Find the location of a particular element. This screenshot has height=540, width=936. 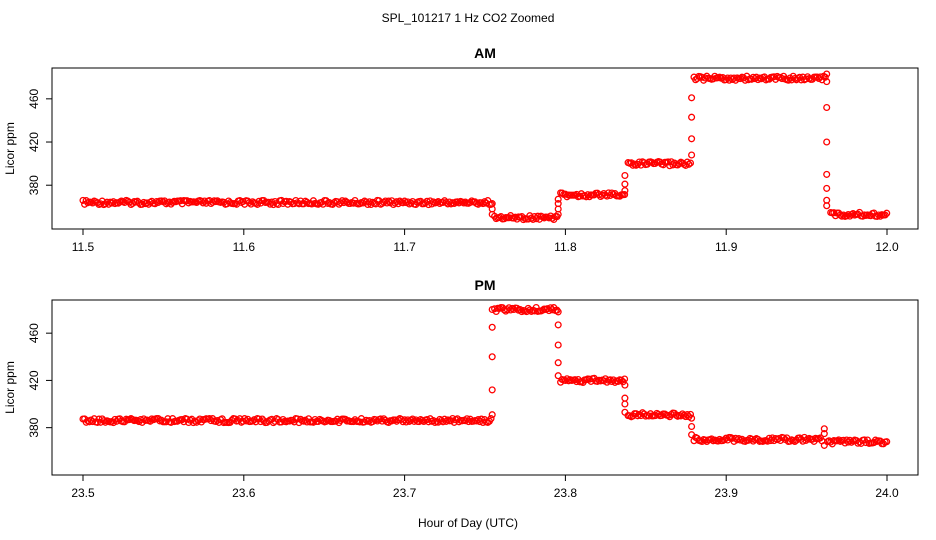

x-tick-label: 11.9 is located at coordinates (726, 247).